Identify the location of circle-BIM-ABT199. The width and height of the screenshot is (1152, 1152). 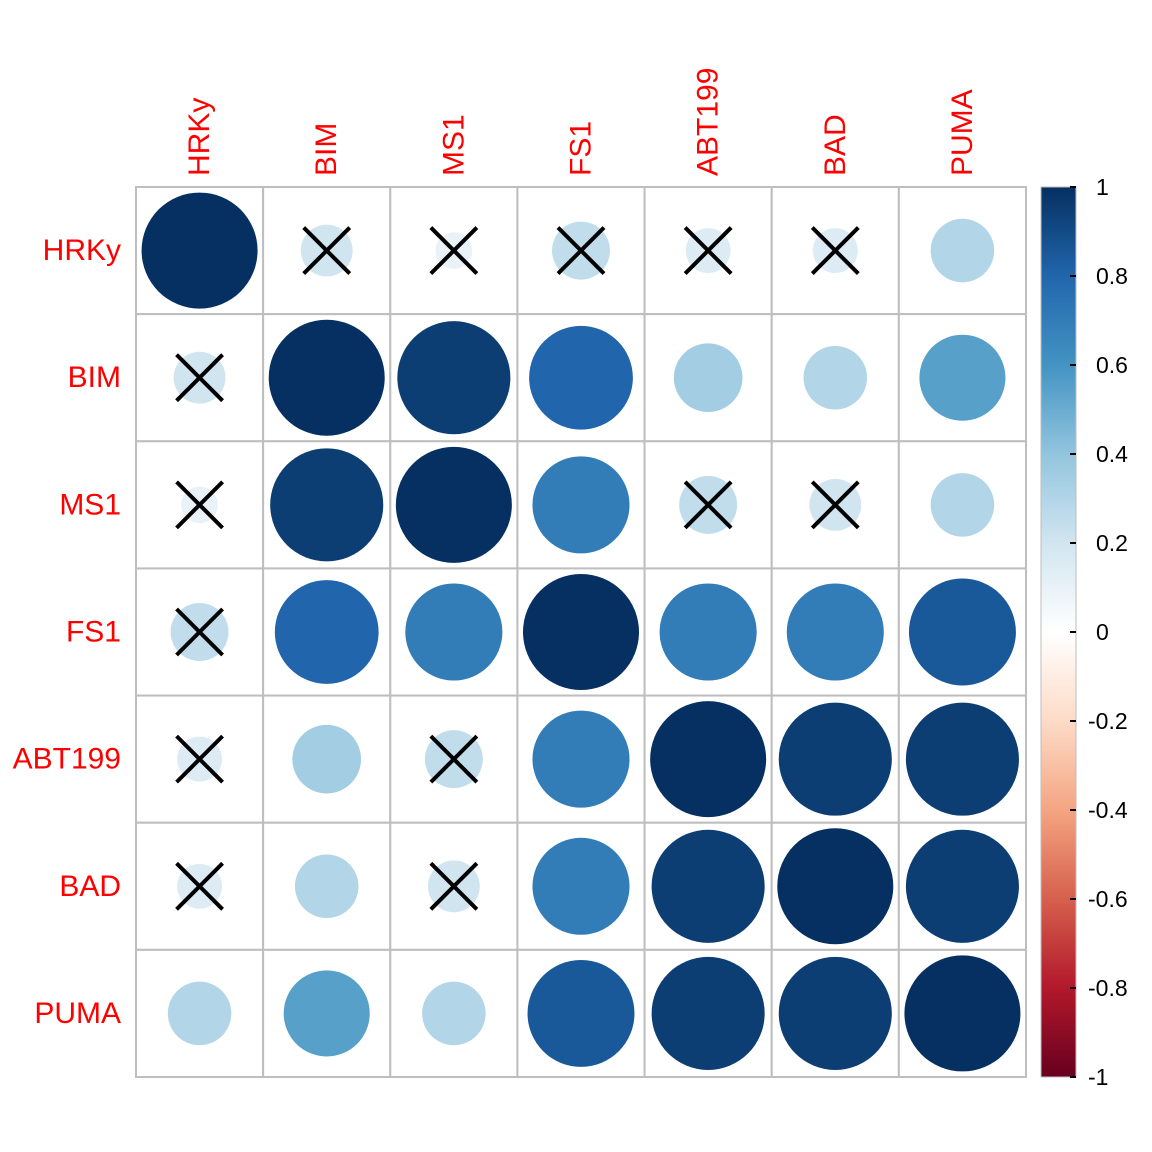
(708, 378).